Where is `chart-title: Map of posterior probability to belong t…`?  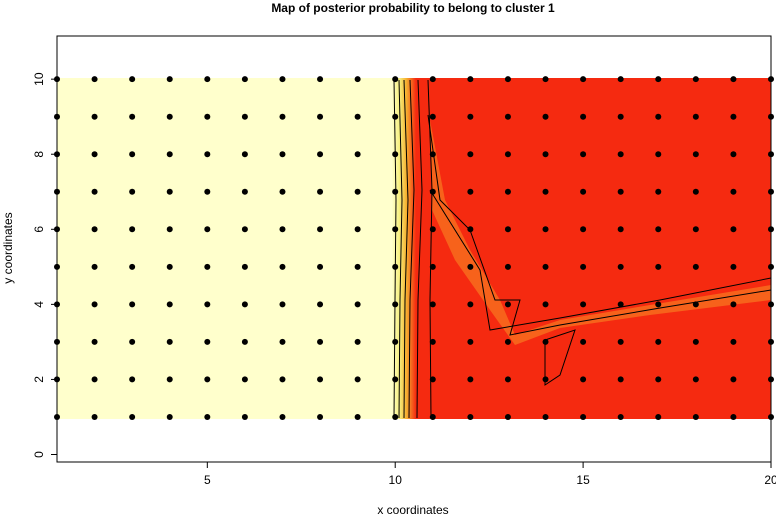 chart-title: Map of posterior probability to belong t… is located at coordinates (413, 8).